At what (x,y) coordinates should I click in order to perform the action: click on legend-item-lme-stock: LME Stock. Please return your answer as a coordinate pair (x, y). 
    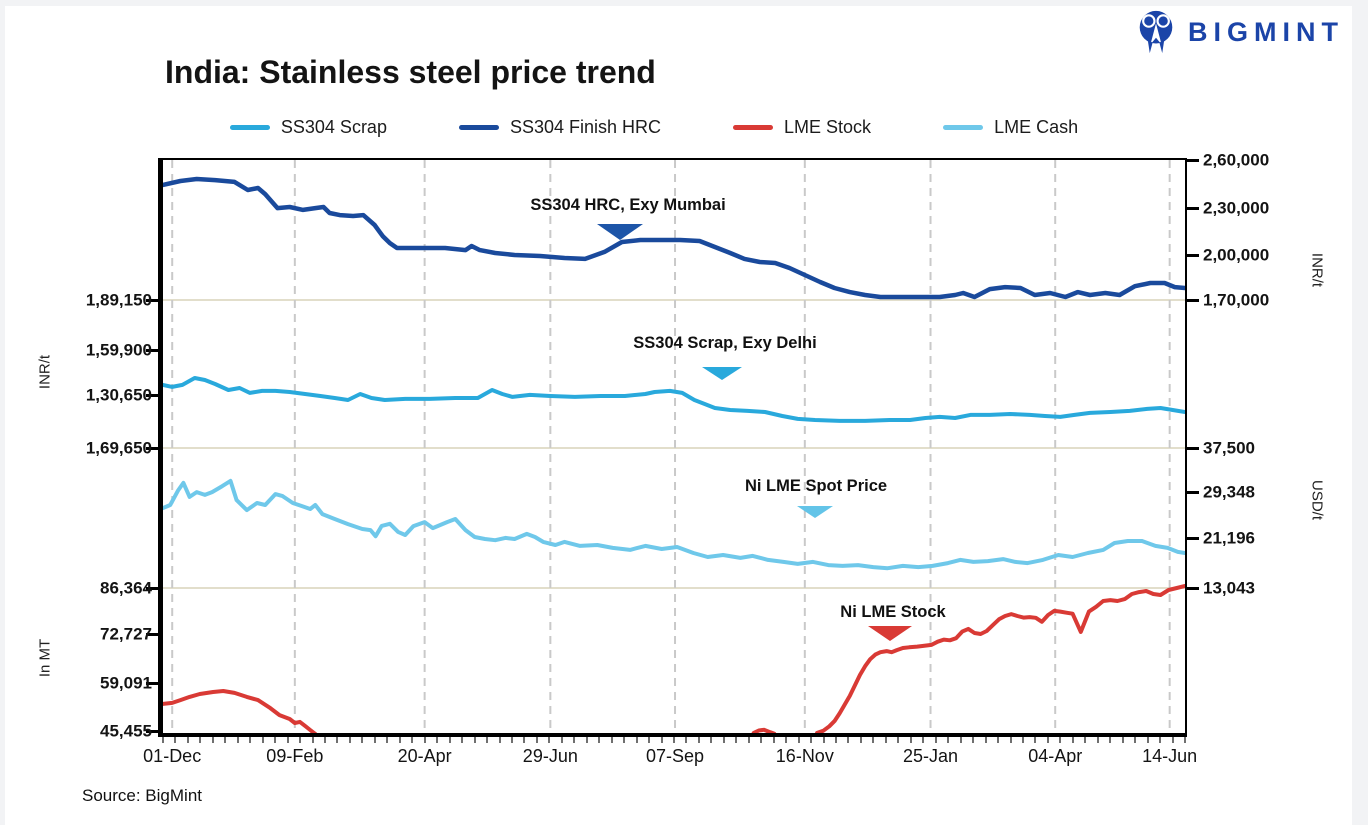
    Looking at the image, I should click on (802, 127).